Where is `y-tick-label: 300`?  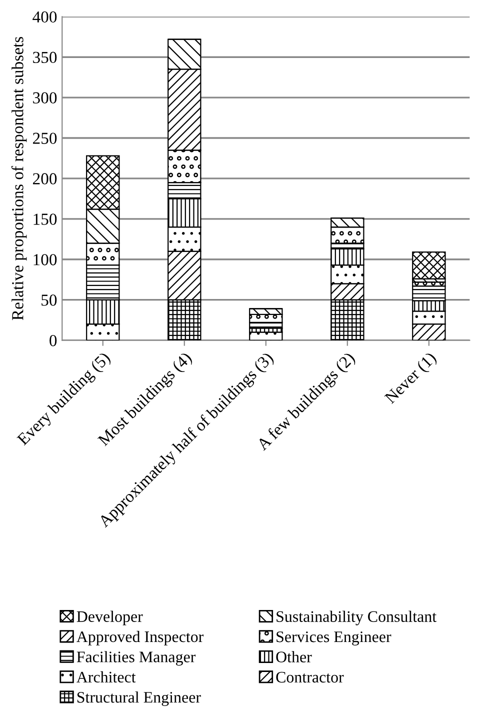 y-tick-label: 300 is located at coordinates (45, 98).